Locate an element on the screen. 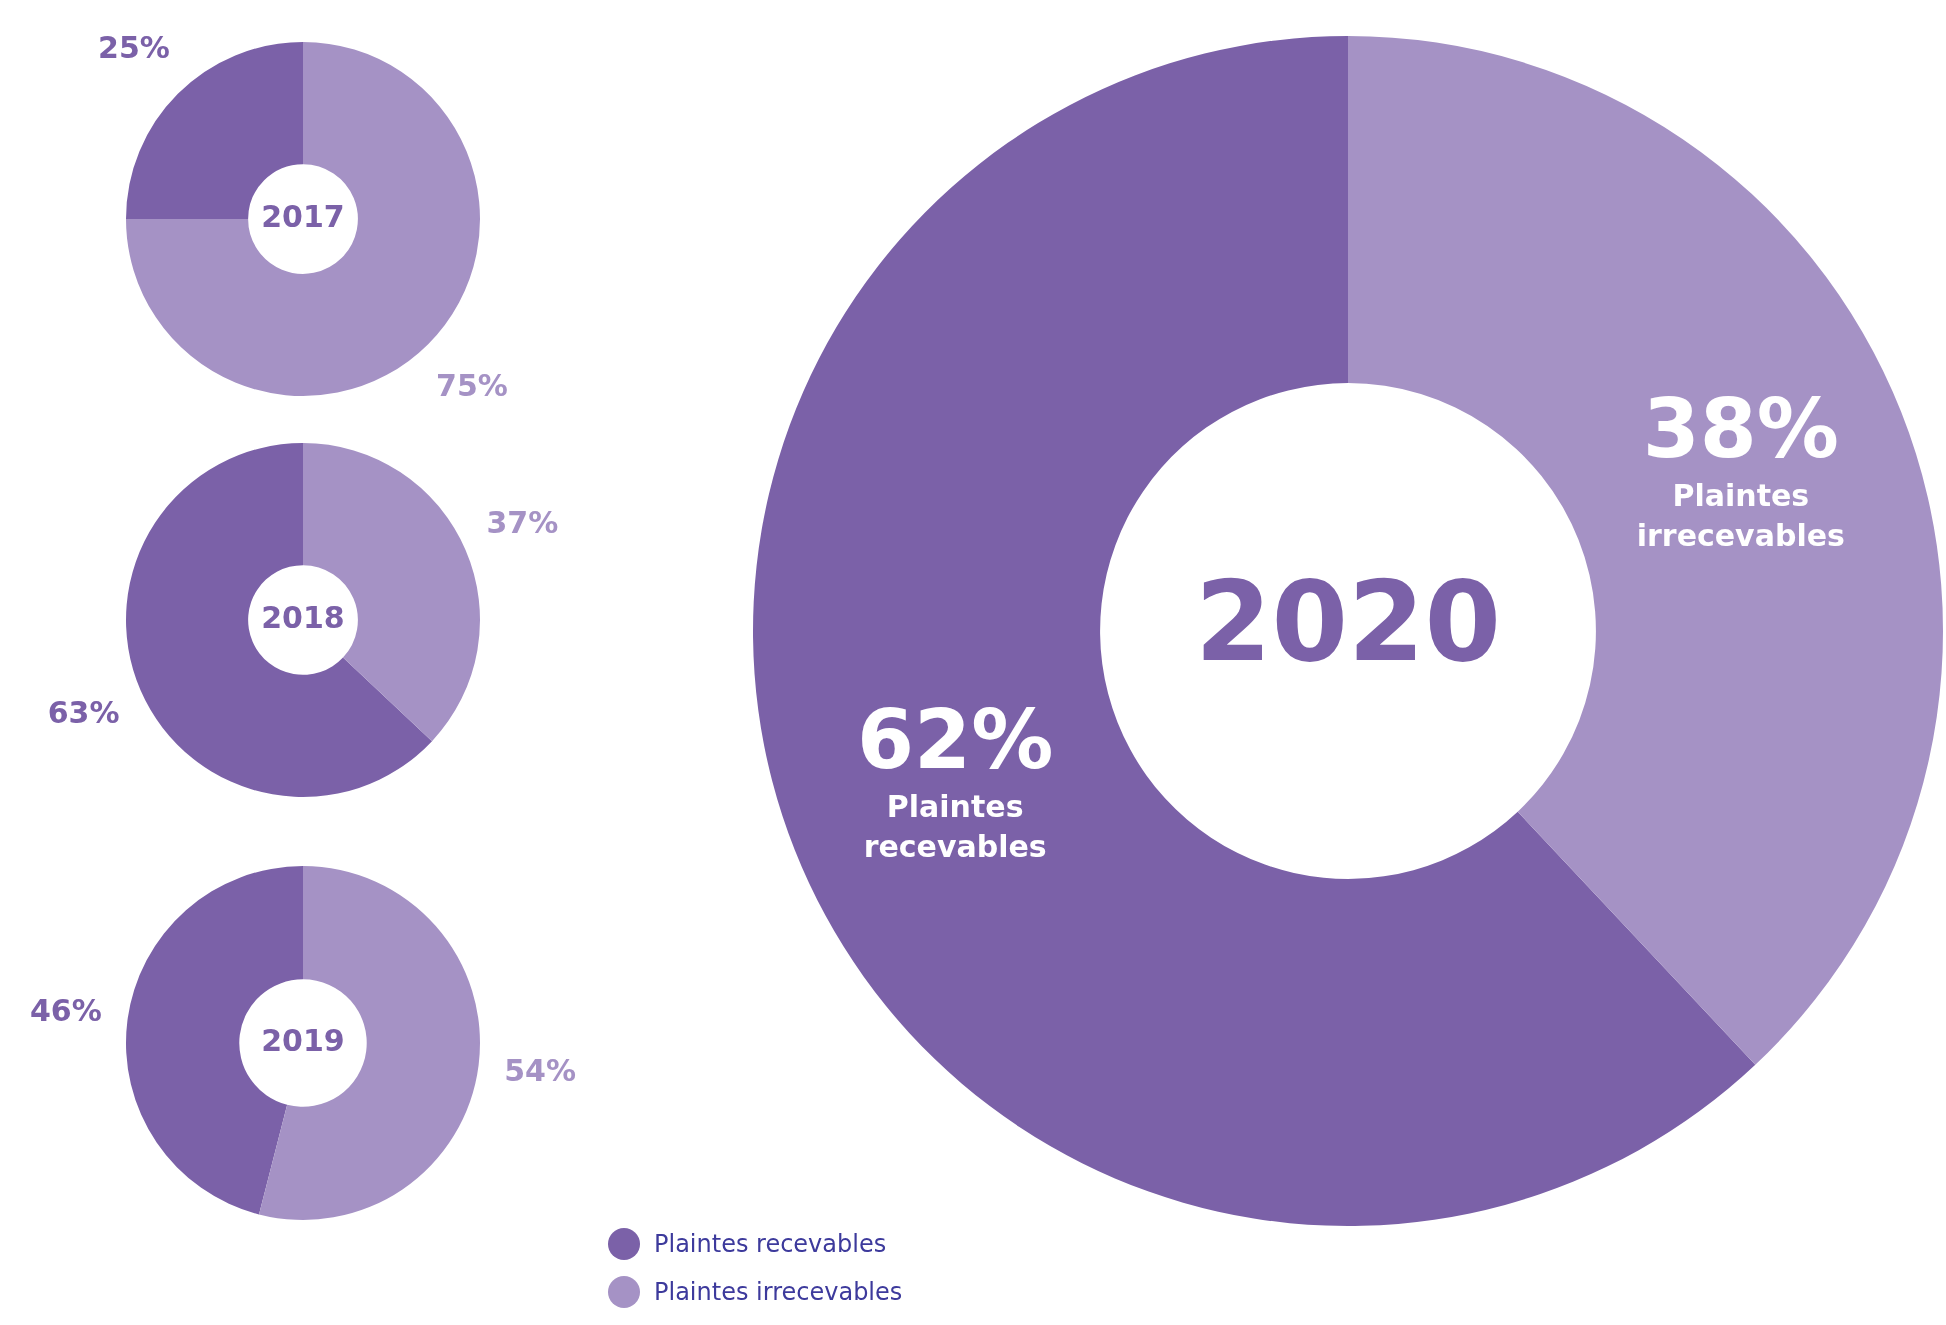 The image size is (1946, 1325). slice-label: Plaintes recevables is located at coordinates (955, 827).